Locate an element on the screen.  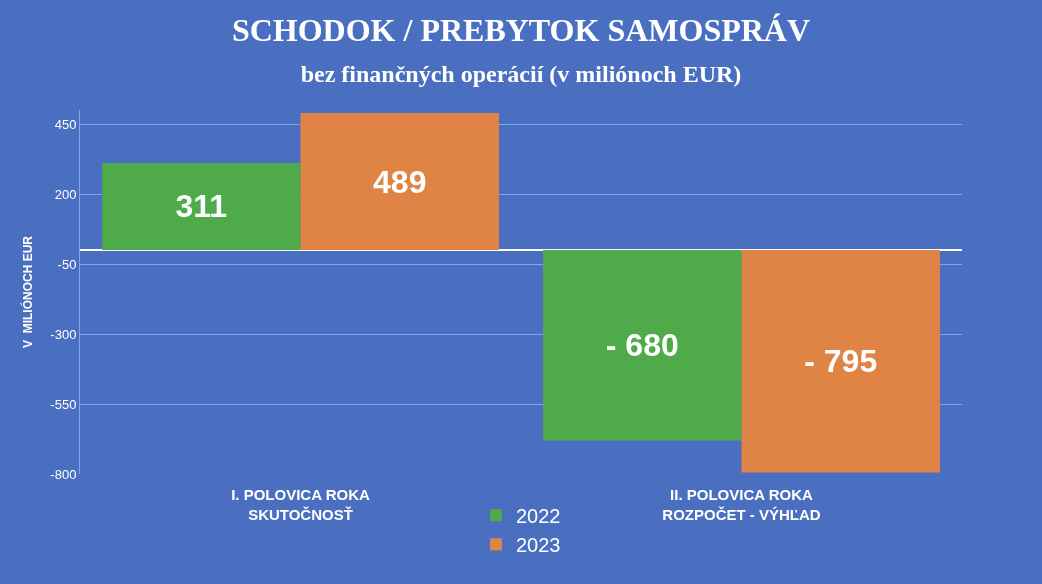
y-tick-label: 450 is located at coordinates (65, 124).